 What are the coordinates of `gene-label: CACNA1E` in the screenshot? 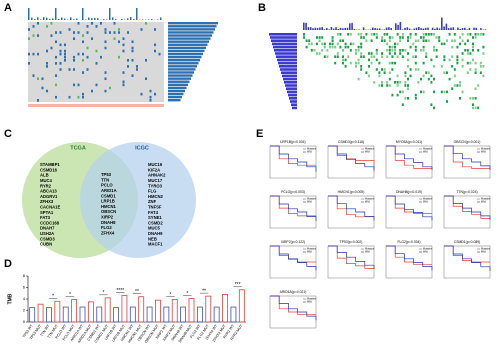 It's located at (50, 207).